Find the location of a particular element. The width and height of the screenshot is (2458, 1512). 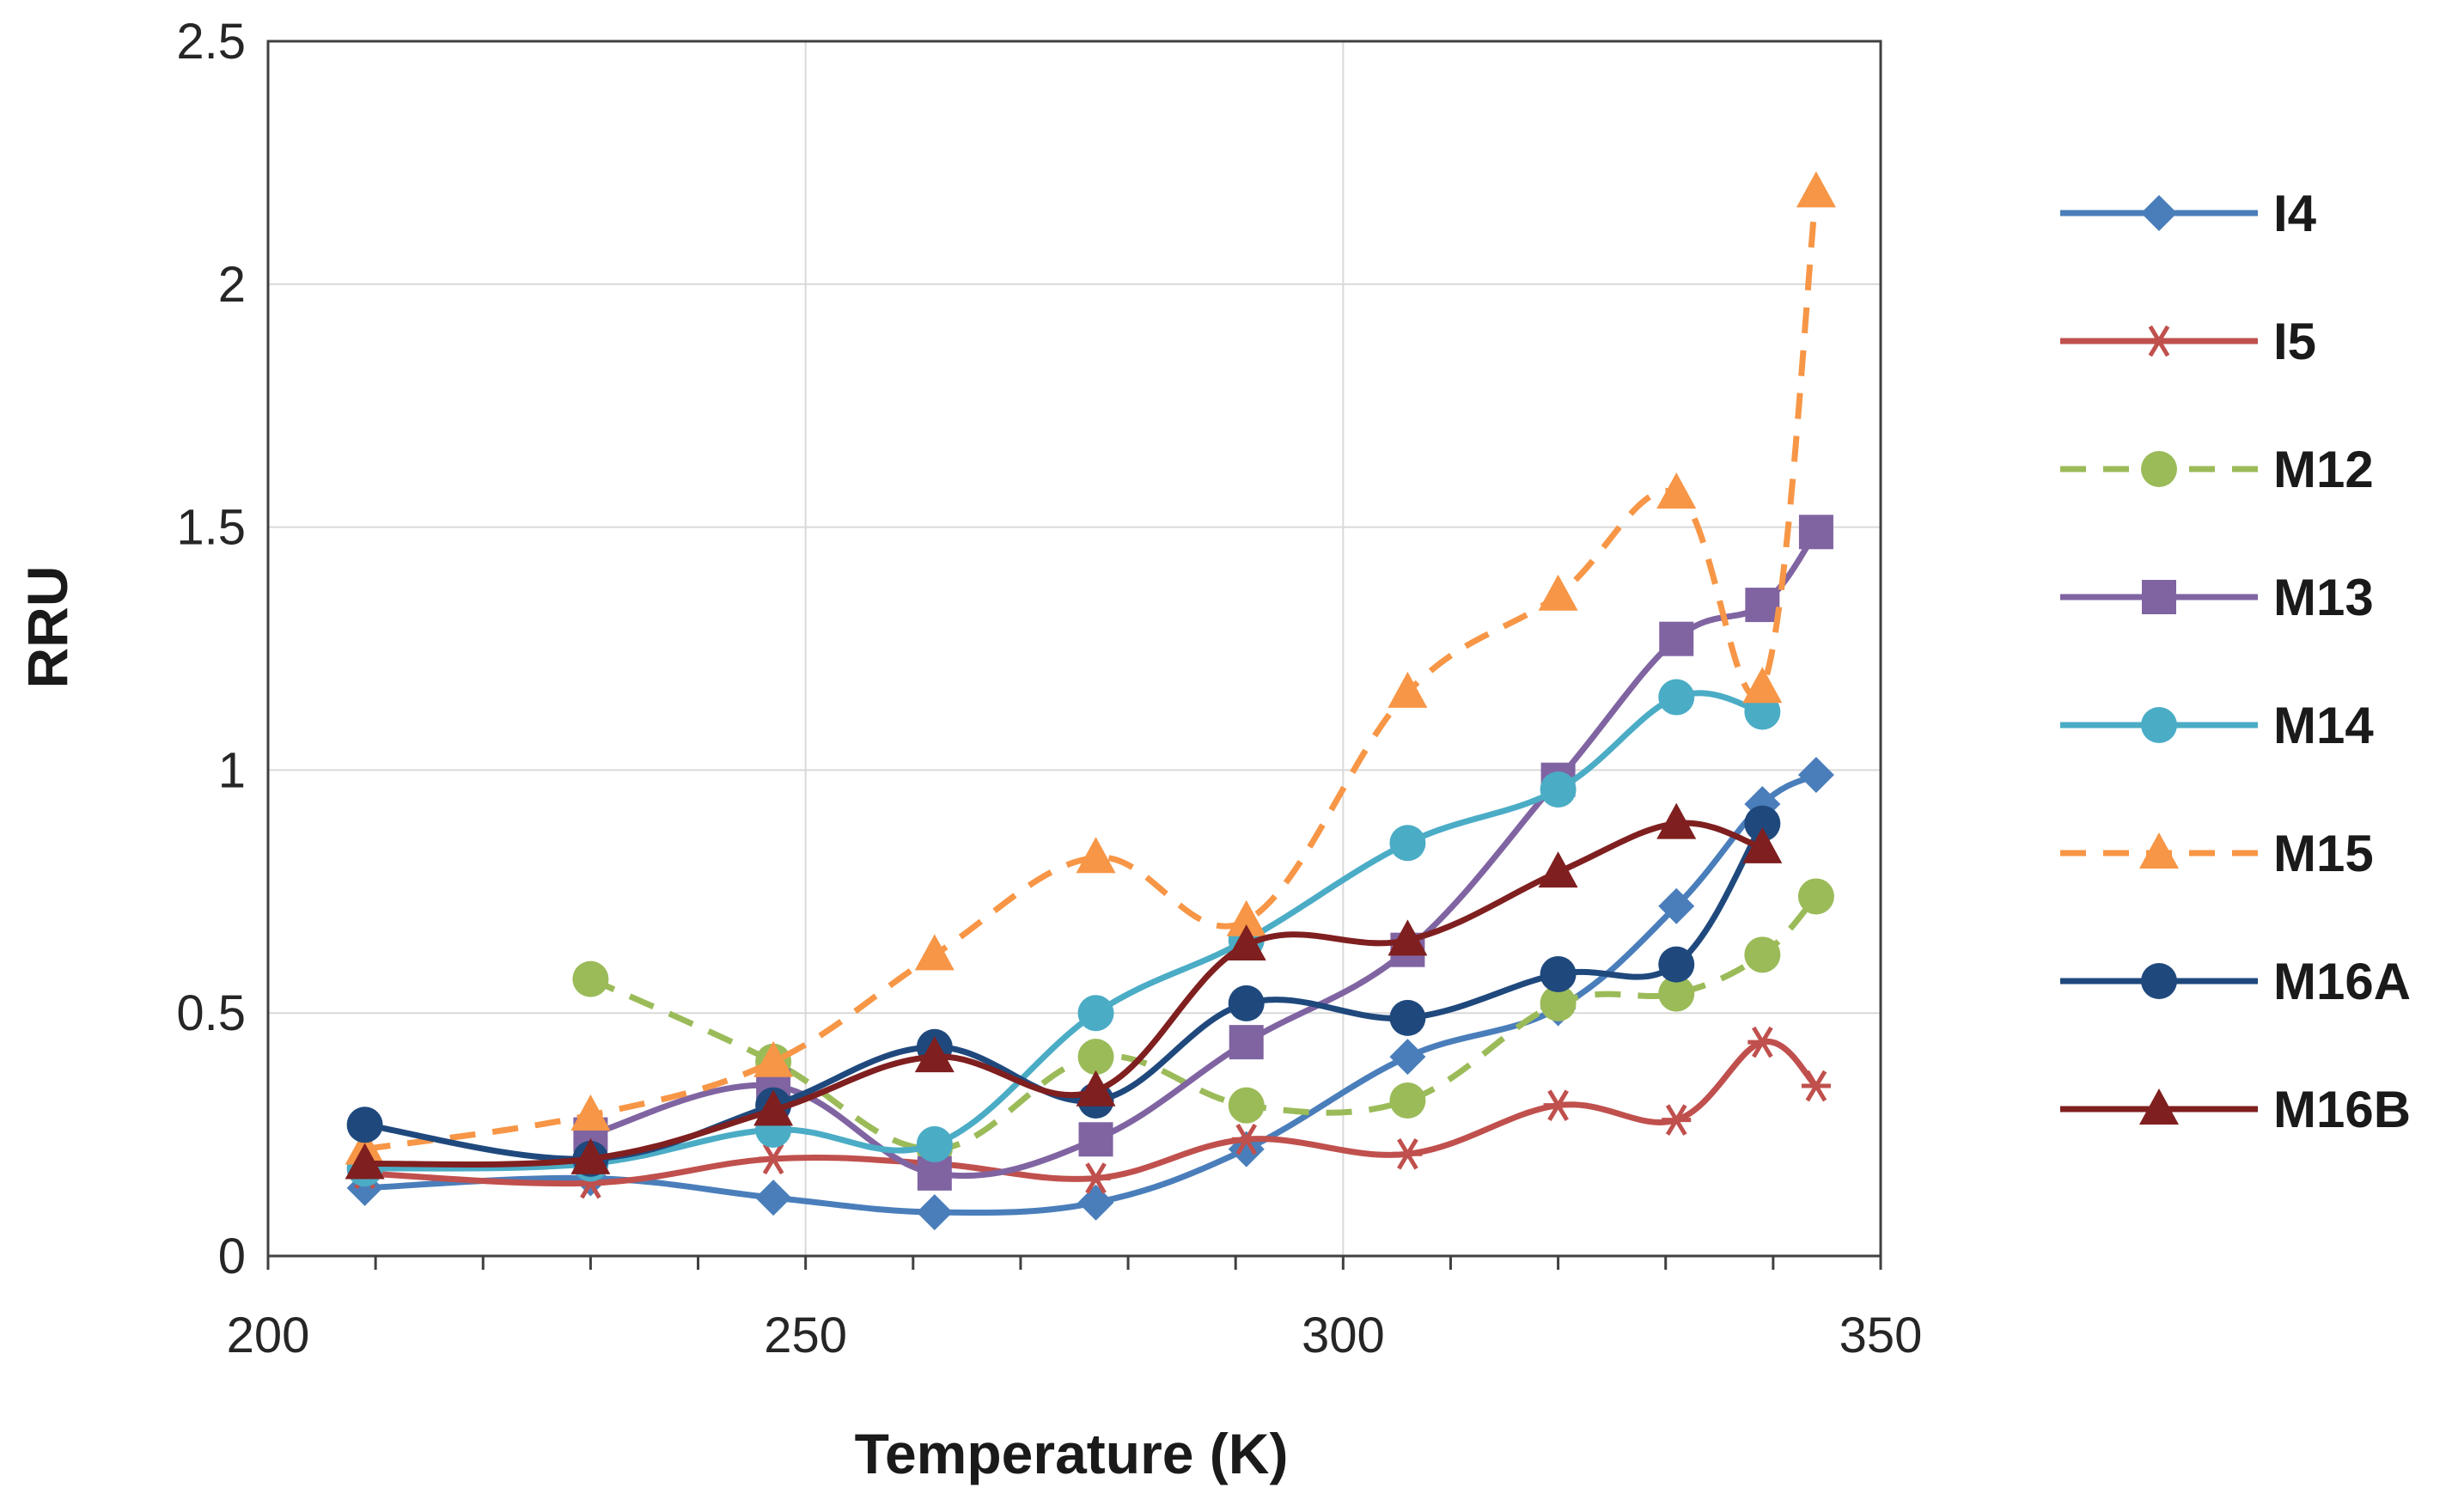

x-tick-label: 200 is located at coordinates (268, 1335).